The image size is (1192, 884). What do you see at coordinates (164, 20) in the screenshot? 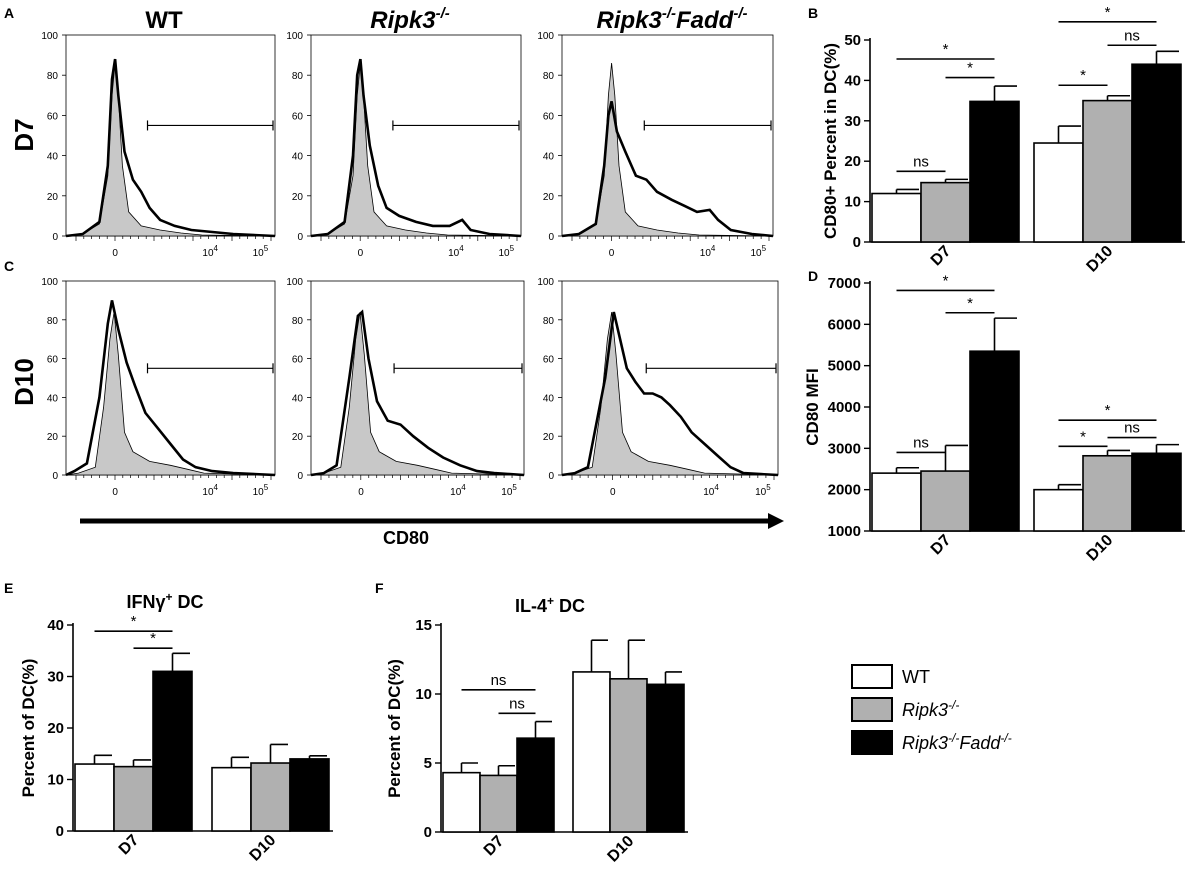
I see `column-header-wt: WT` at bounding box center [164, 20].